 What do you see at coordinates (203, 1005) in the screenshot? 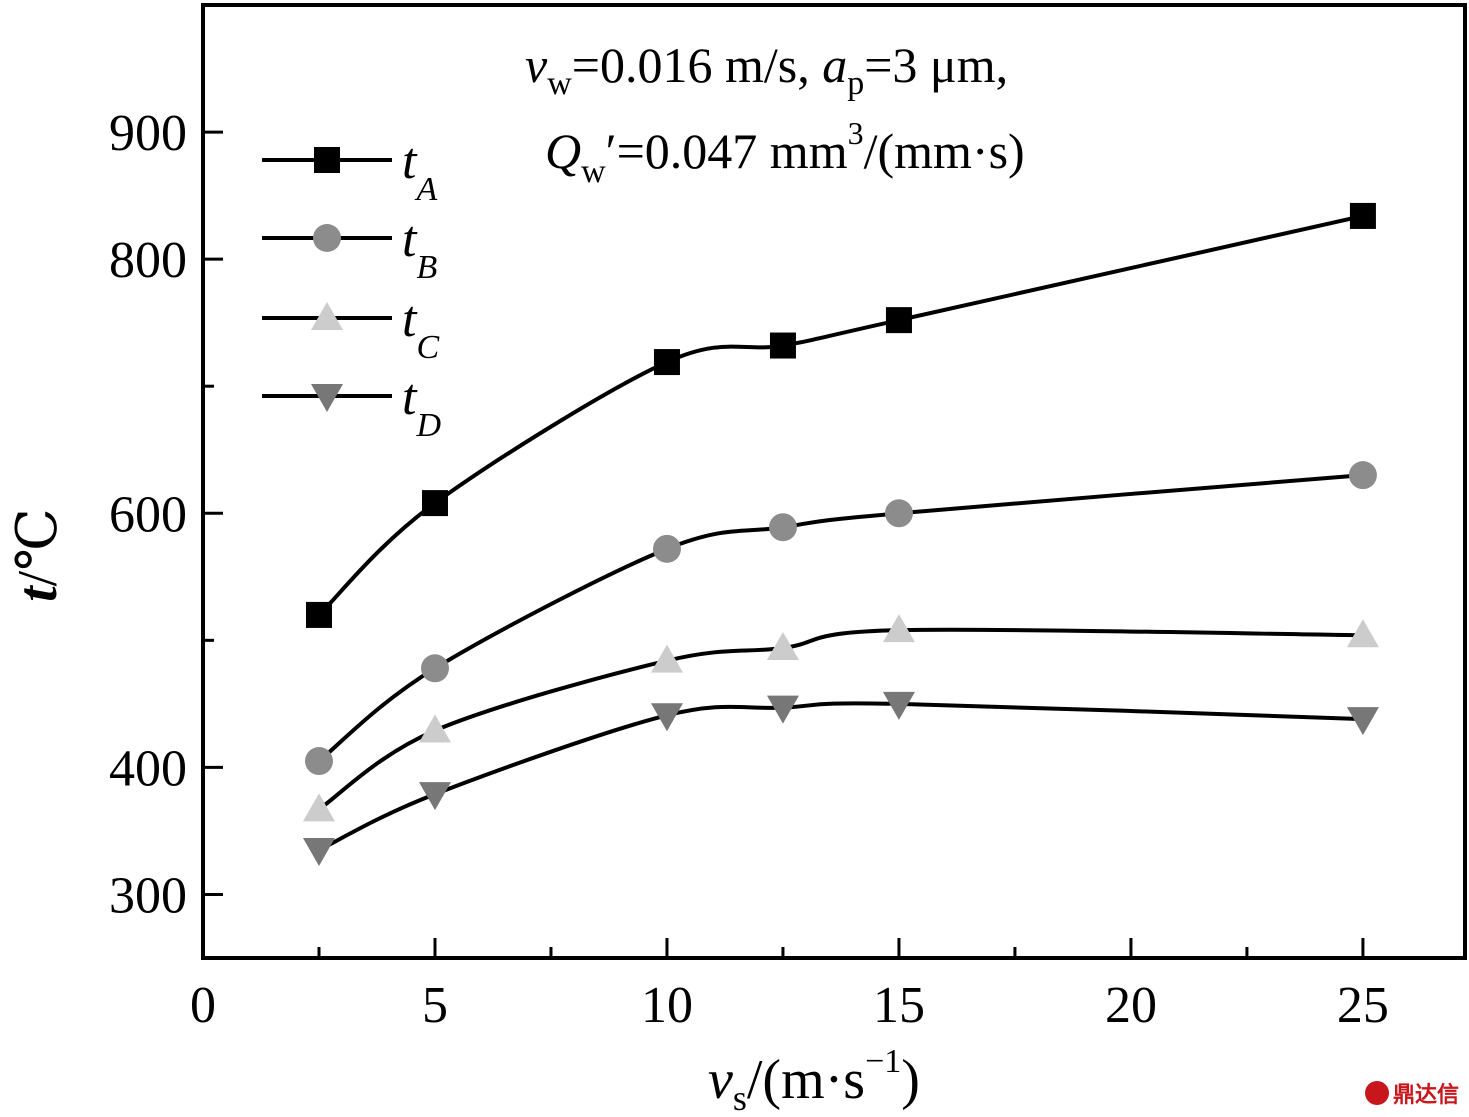
I see `x-tick-label: 0` at bounding box center [203, 1005].